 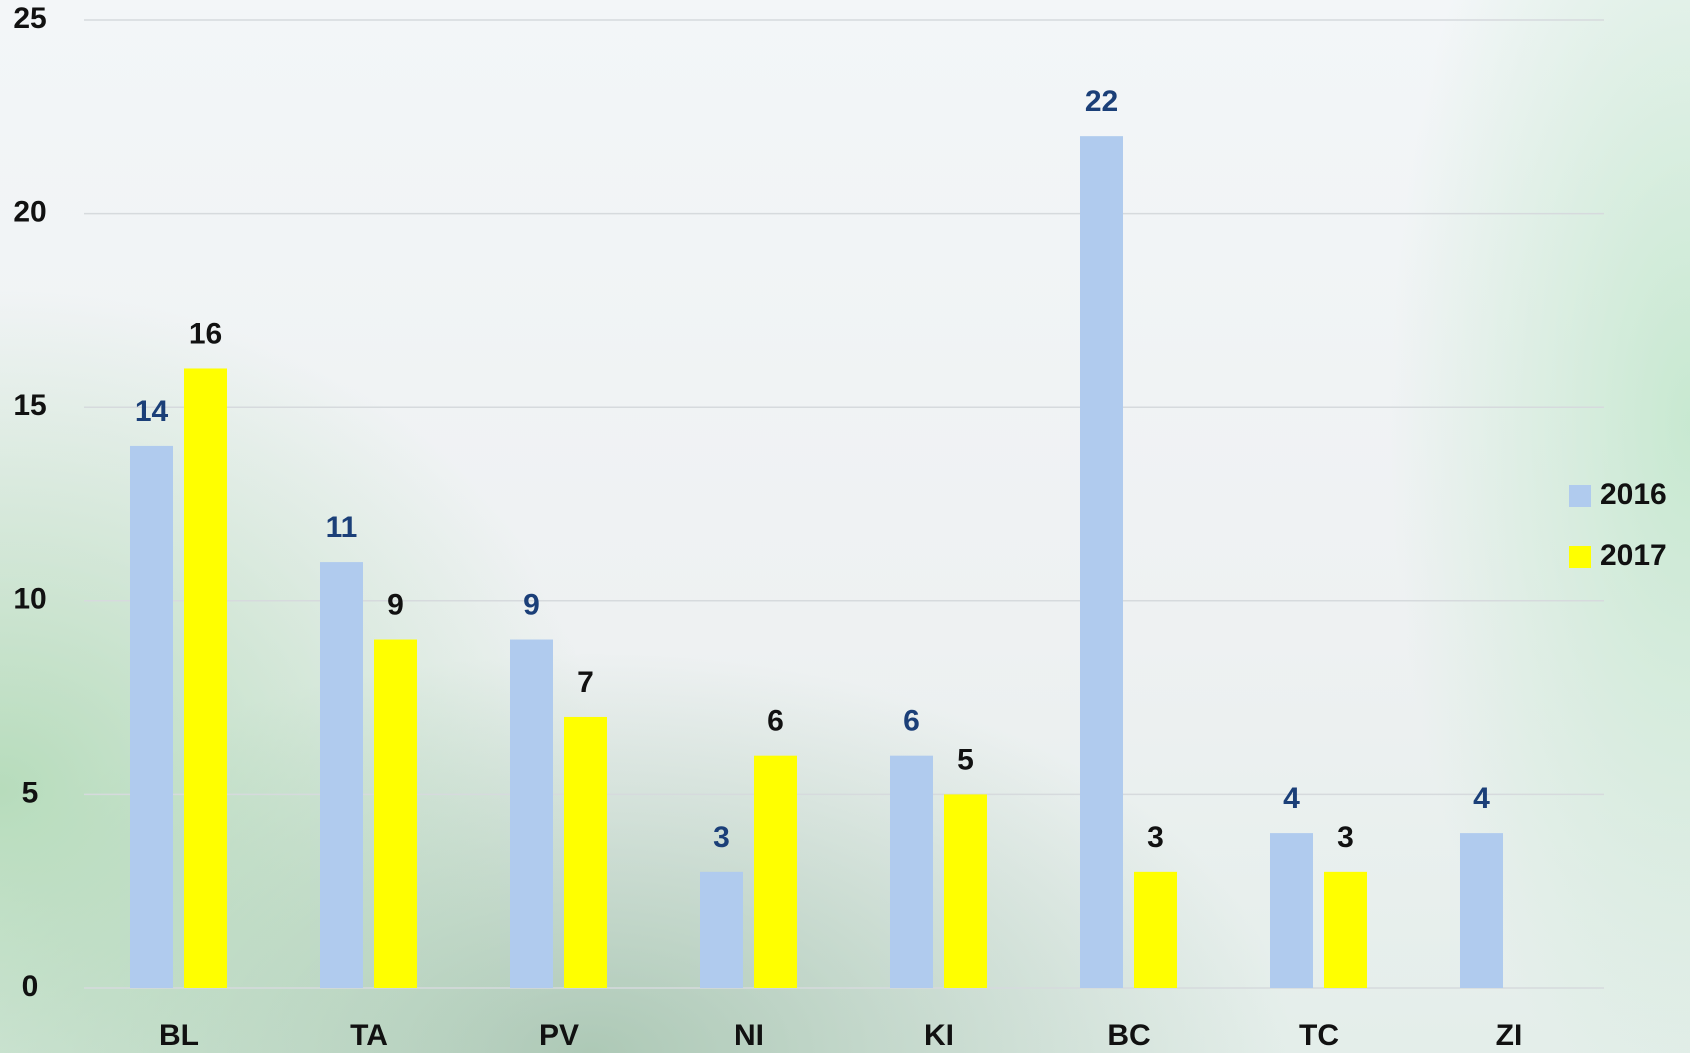 What do you see at coordinates (29, 405) in the screenshot?
I see `y-tick-label: 15` at bounding box center [29, 405].